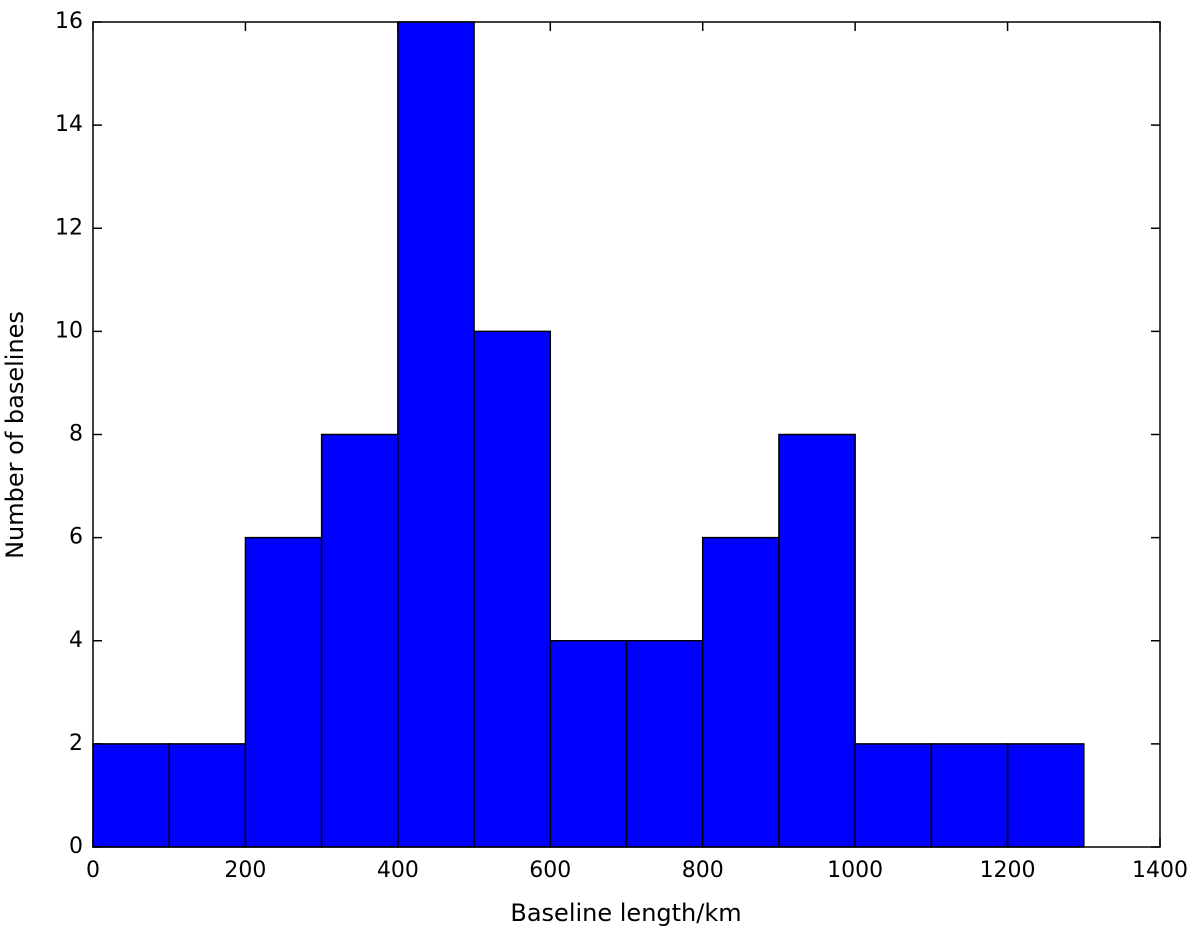 The width and height of the screenshot is (1200, 936). I want to click on x-tick-label: 200, so click(245, 870).